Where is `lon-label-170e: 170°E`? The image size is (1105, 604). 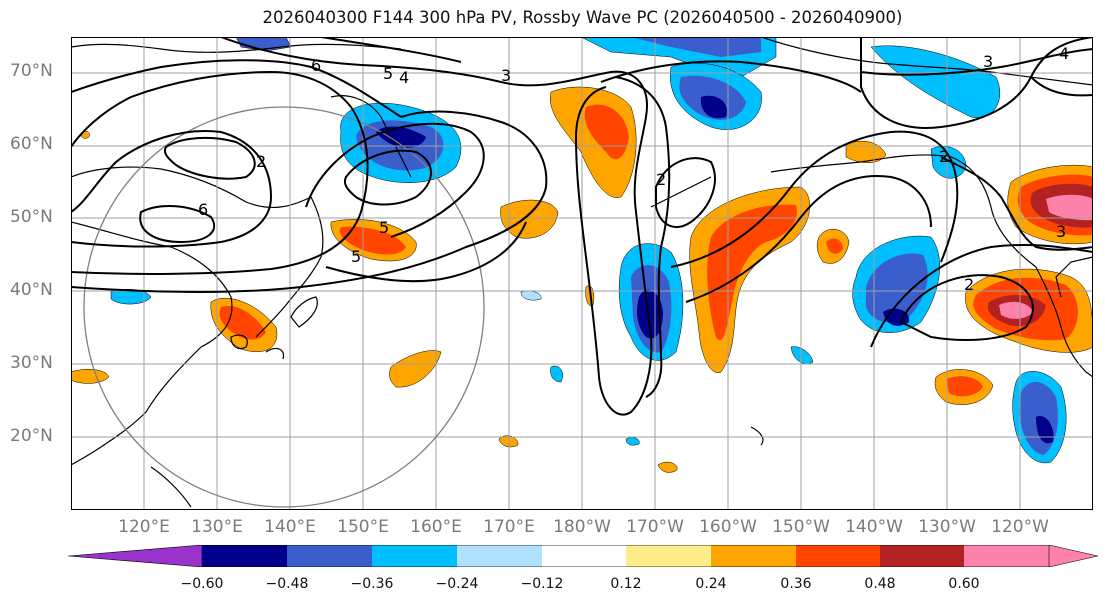
lon-label-170e: 170°E is located at coordinates (509, 527).